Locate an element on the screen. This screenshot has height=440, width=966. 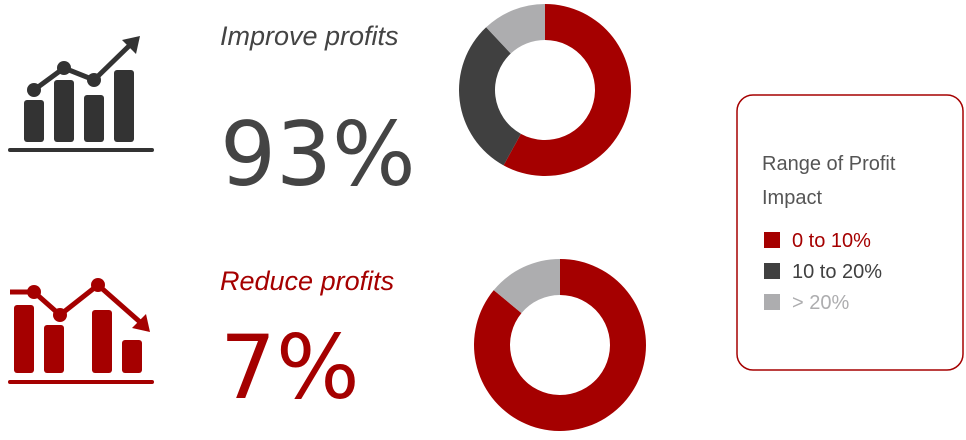
legend-title: Range of Profit Impact is located at coordinates (829, 181).